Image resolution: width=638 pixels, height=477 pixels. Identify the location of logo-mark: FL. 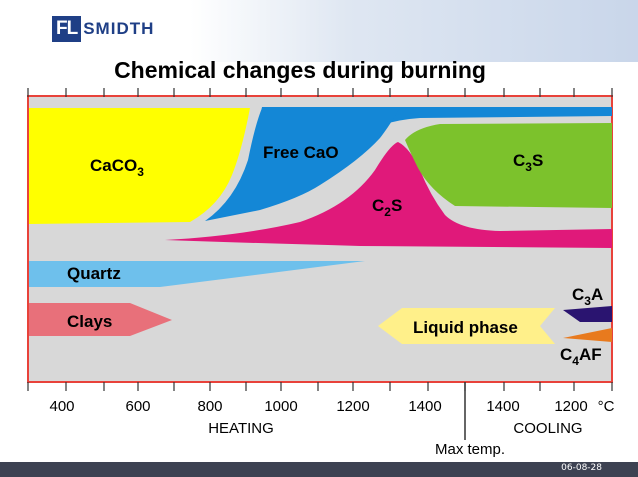
(67, 29).